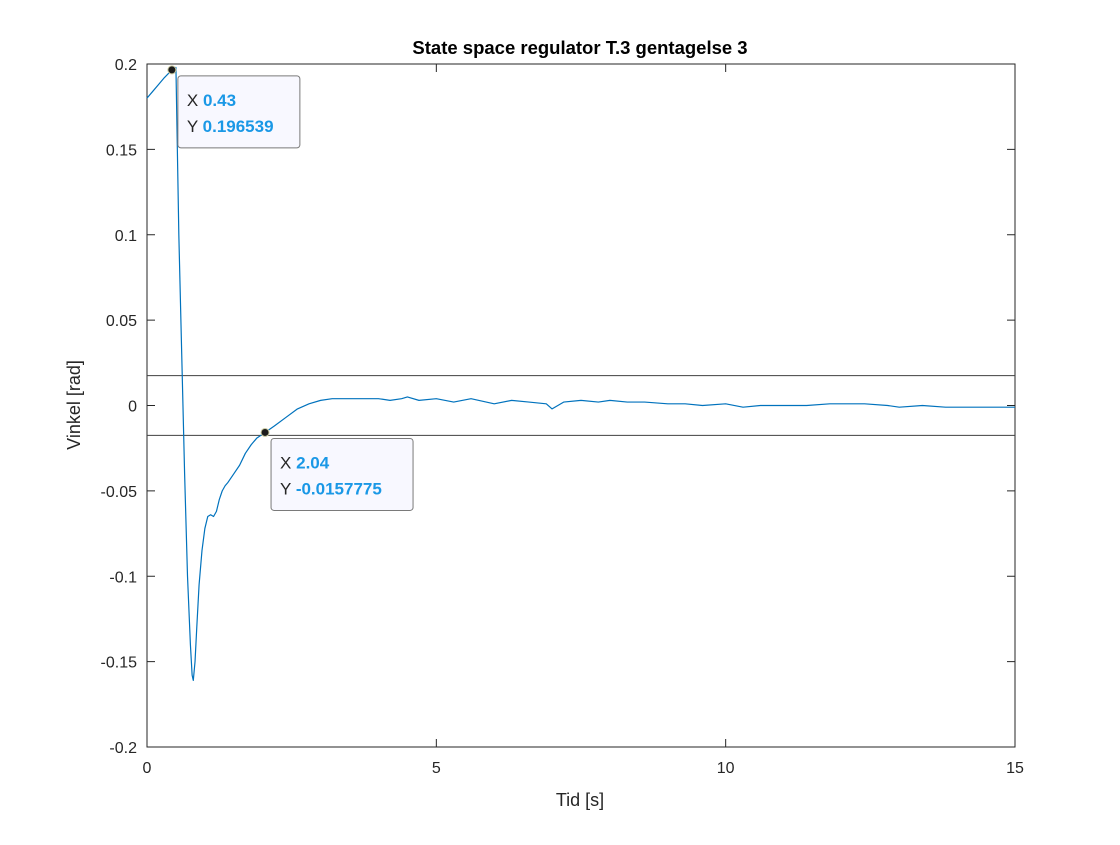 This screenshot has height=845, width=1120. What do you see at coordinates (147, 768) in the screenshot?
I see `x-tick-label: 0` at bounding box center [147, 768].